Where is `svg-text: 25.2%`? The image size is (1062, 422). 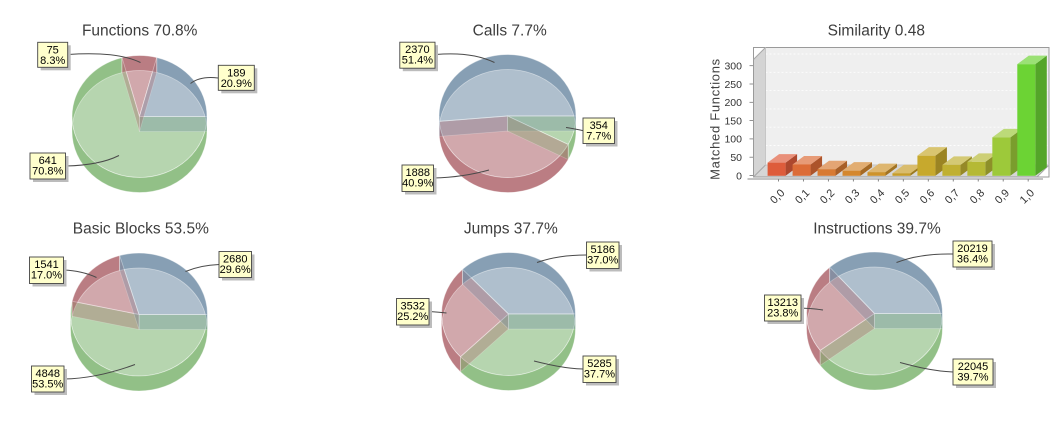
svg-text: 25.2% is located at coordinates (412, 317).